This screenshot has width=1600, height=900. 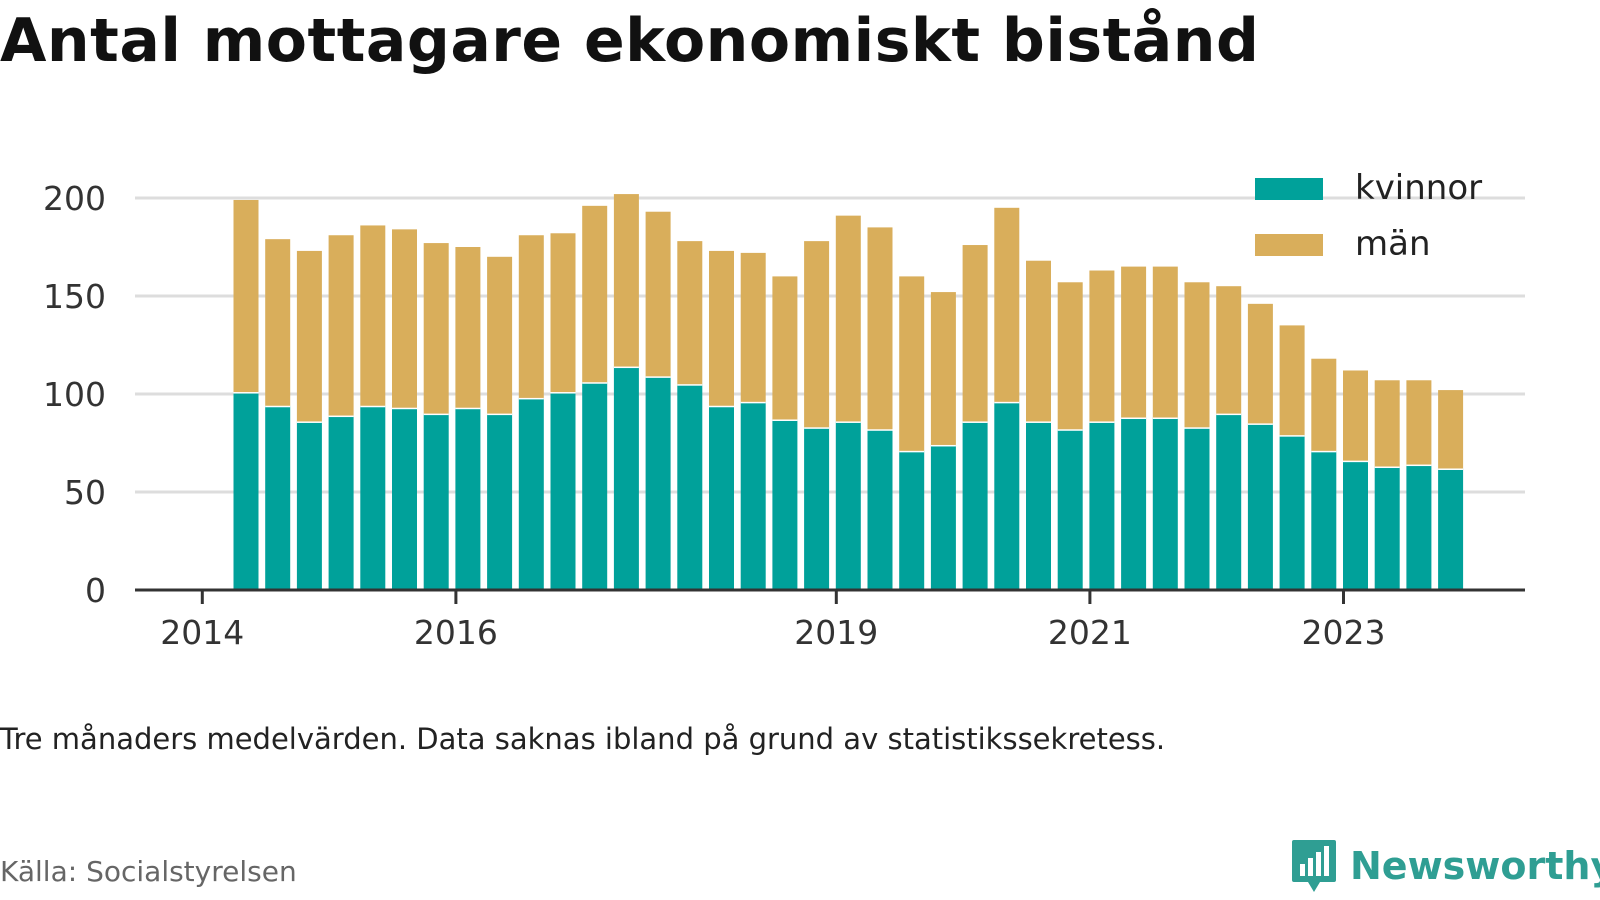 I want to click on y-tick-label: 100, so click(x=74, y=394).